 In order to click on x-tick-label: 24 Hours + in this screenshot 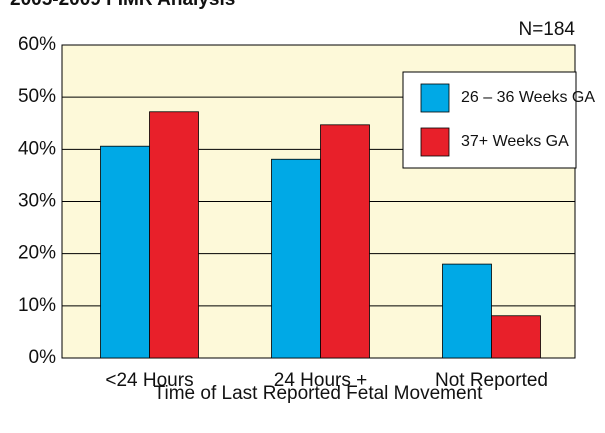, I will do `click(320, 380)`.